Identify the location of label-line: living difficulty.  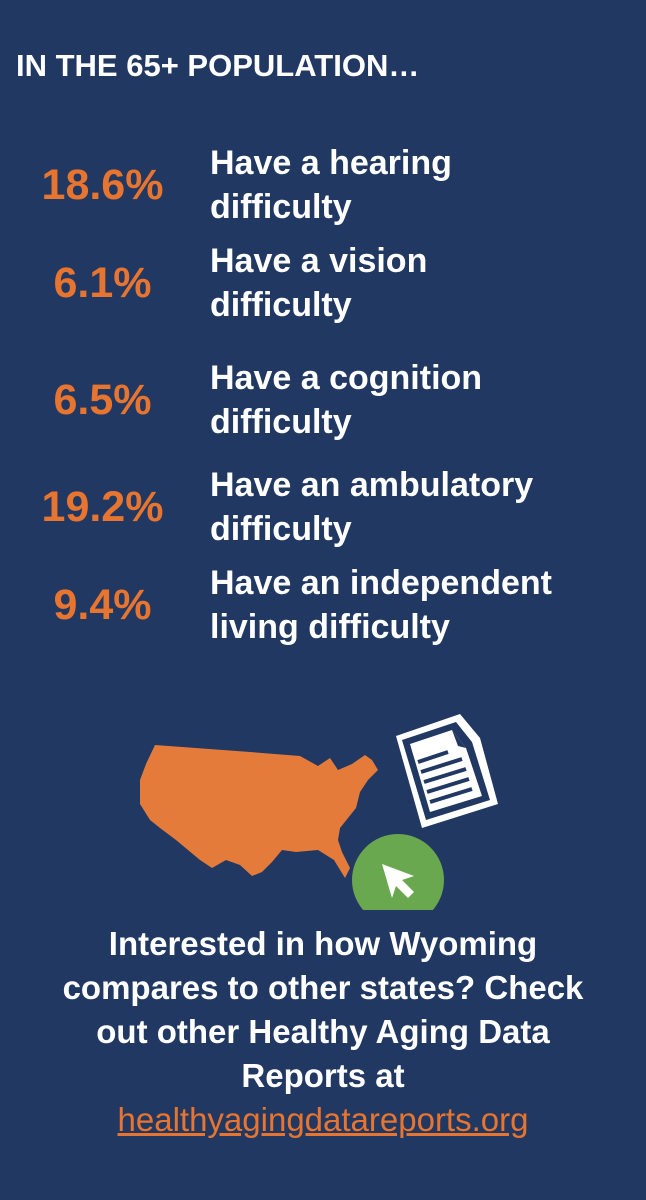
(330, 627).